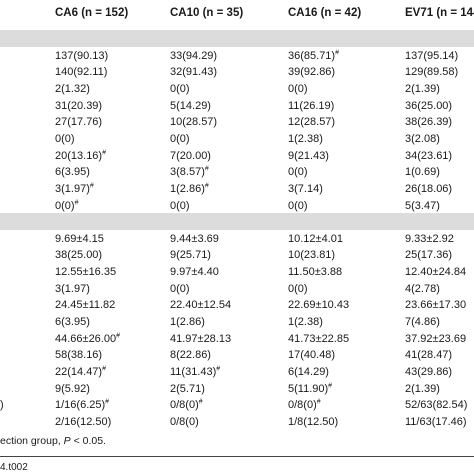 The image size is (474, 474). I want to click on table-cell: 2(1.32), so click(72, 89).